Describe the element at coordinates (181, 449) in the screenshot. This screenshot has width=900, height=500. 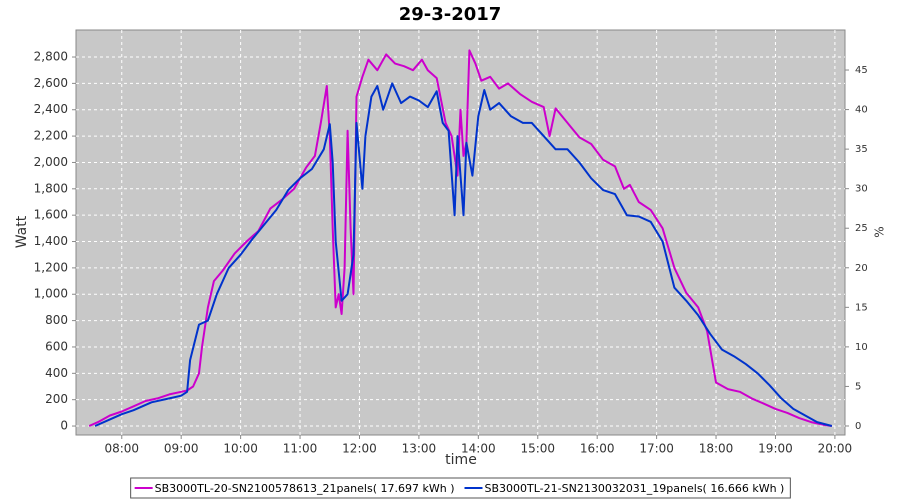
I see `x-tick-label: 09:00` at that location.